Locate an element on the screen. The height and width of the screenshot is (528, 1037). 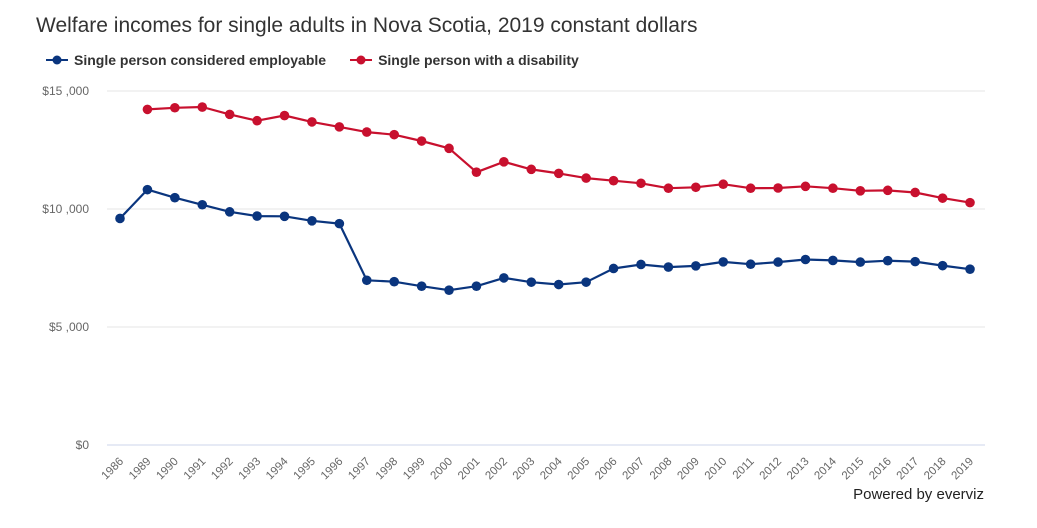
x-tick-label: 1992 is located at coordinates (222, 469).